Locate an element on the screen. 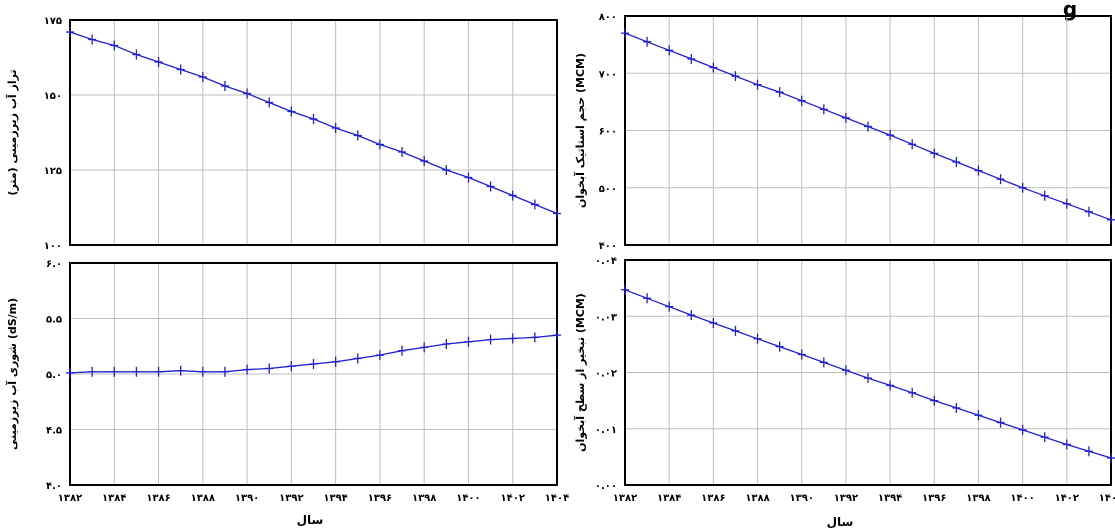  x-tick-label: ۱۴۰۴ is located at coordinates (1107, 498).